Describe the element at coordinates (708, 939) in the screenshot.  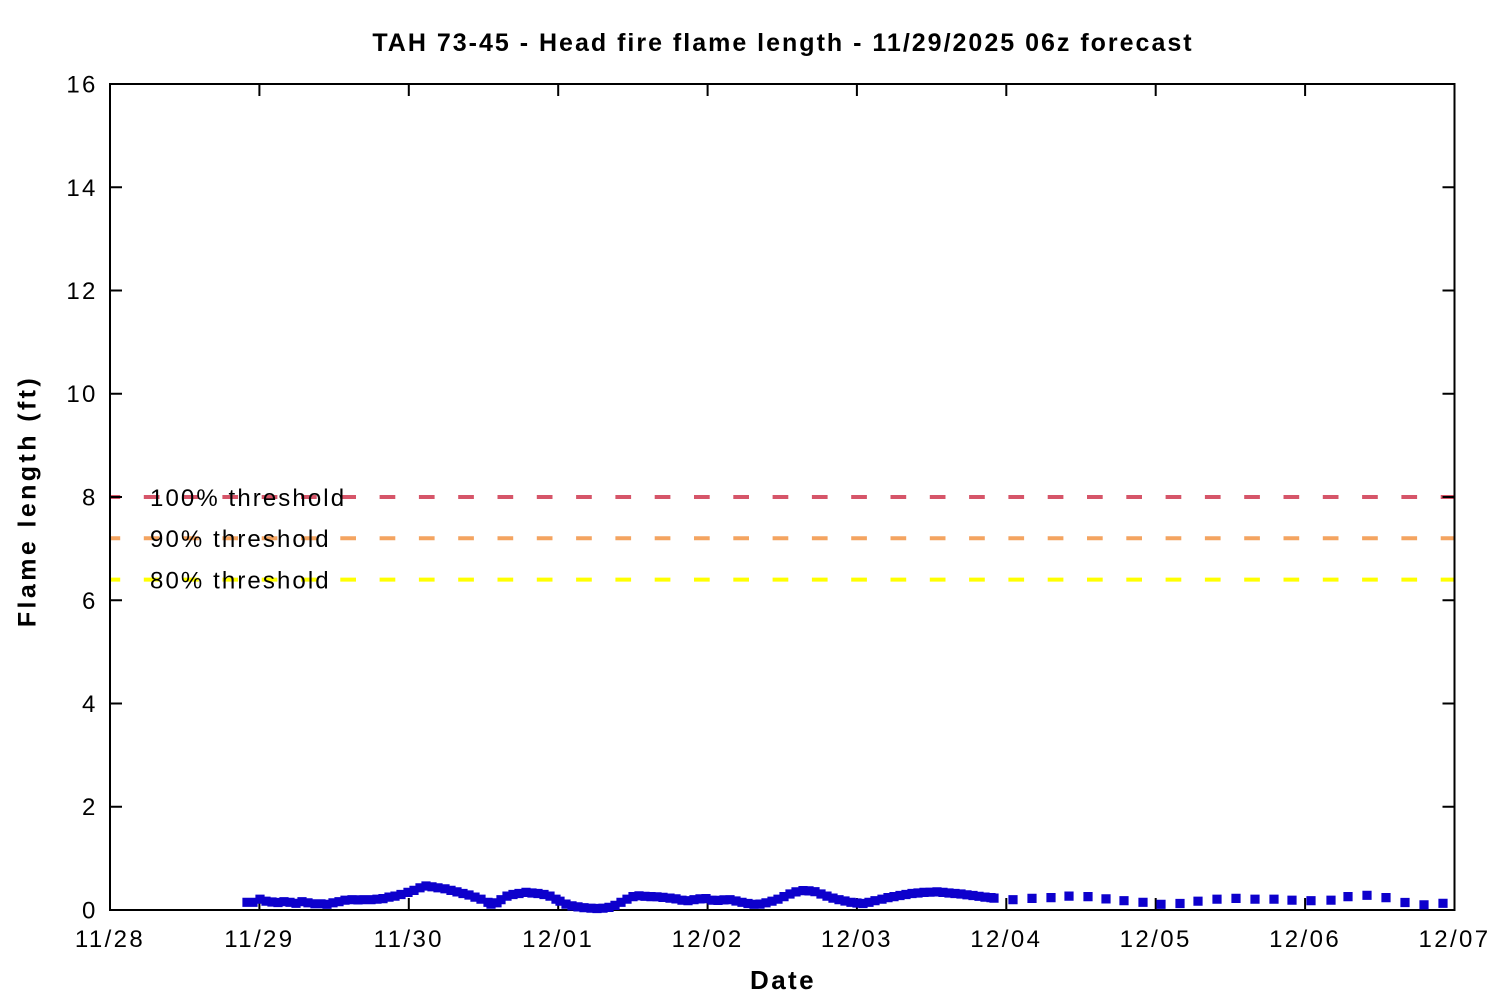
I see `svg-text: 12/02` at that location.